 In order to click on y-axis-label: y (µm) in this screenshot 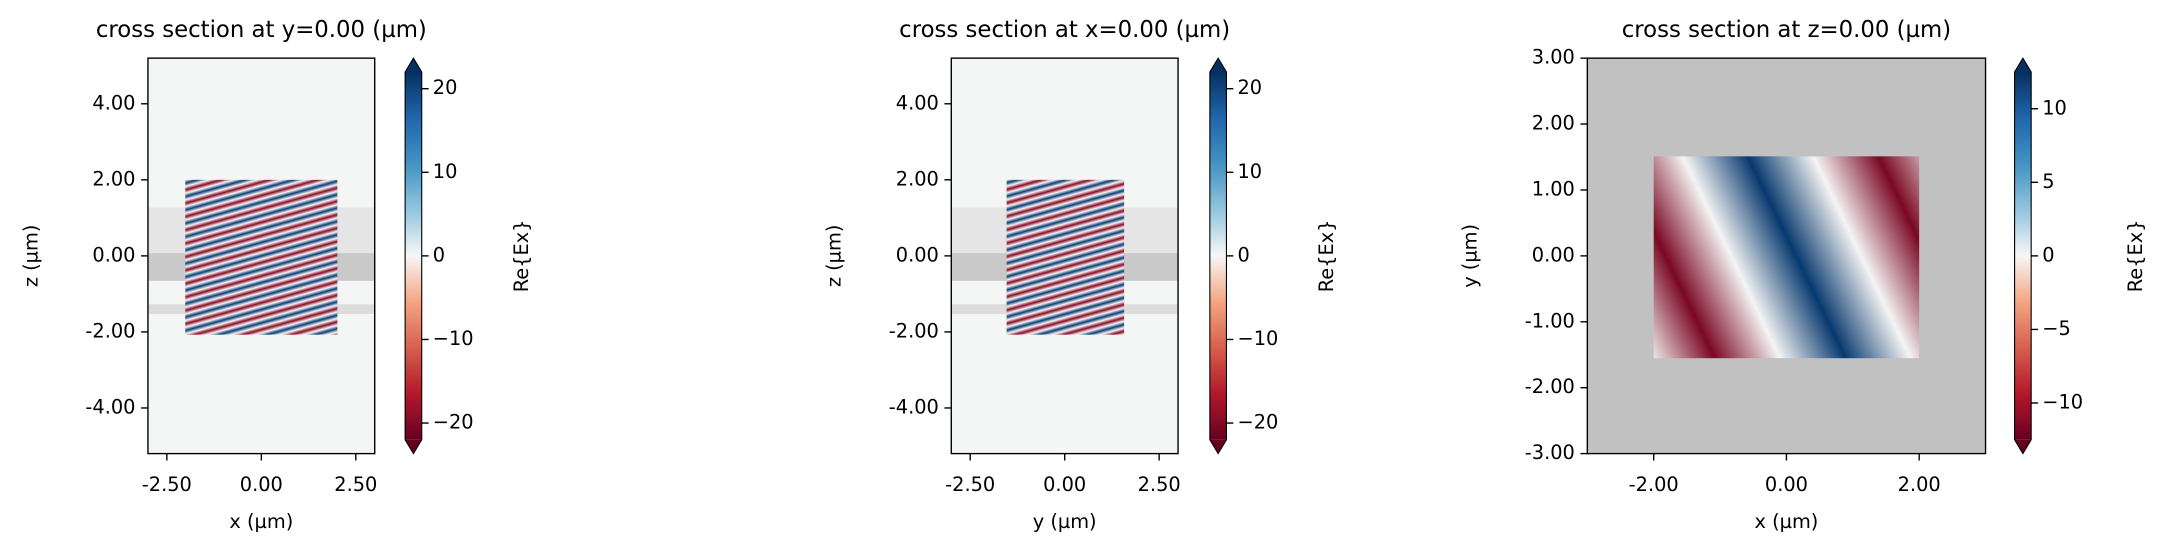, I will do `click(1470, 256)`.